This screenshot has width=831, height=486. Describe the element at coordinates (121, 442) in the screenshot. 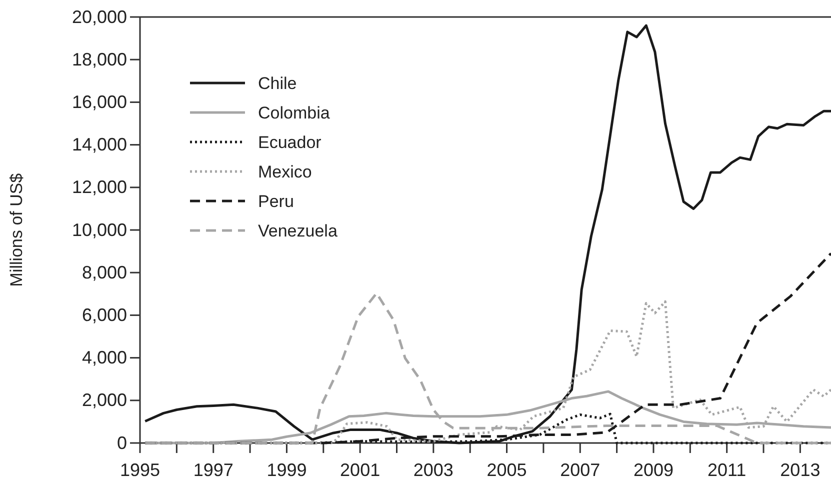

I see `y-tick-label: 0` at that location.